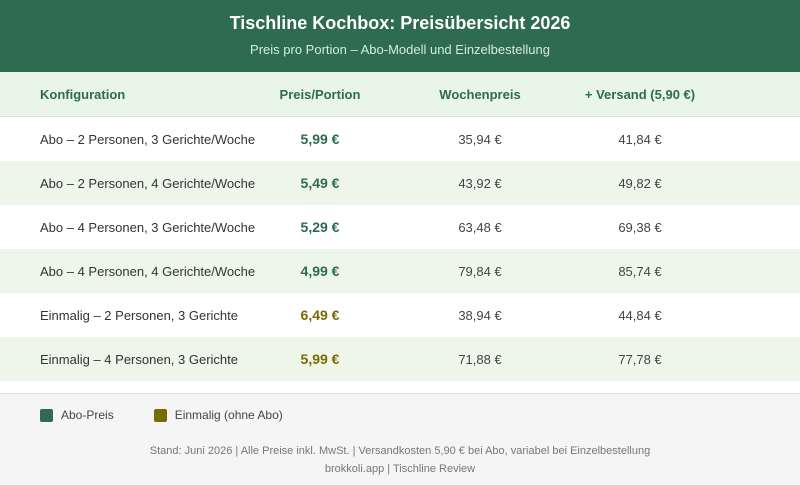 The width and height of the screenshot is (800, 485). I want to click on row-configuration: Abo – 2 Personen, 4 Gerichte/Woche, so click(148, 183).